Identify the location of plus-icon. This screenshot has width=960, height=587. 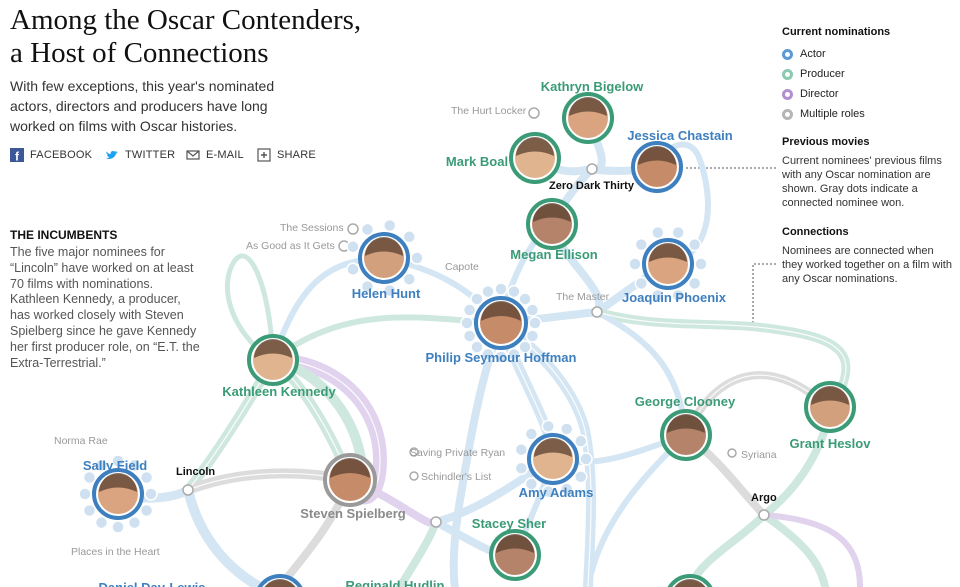
(264, 155).